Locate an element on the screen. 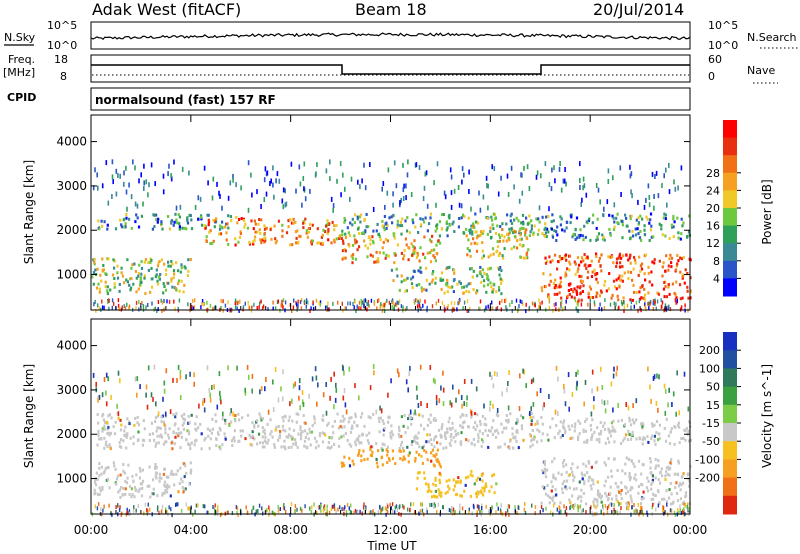 The image size is (800, 554). noise-search-label: N.Search is located at coordinates (772, 37).